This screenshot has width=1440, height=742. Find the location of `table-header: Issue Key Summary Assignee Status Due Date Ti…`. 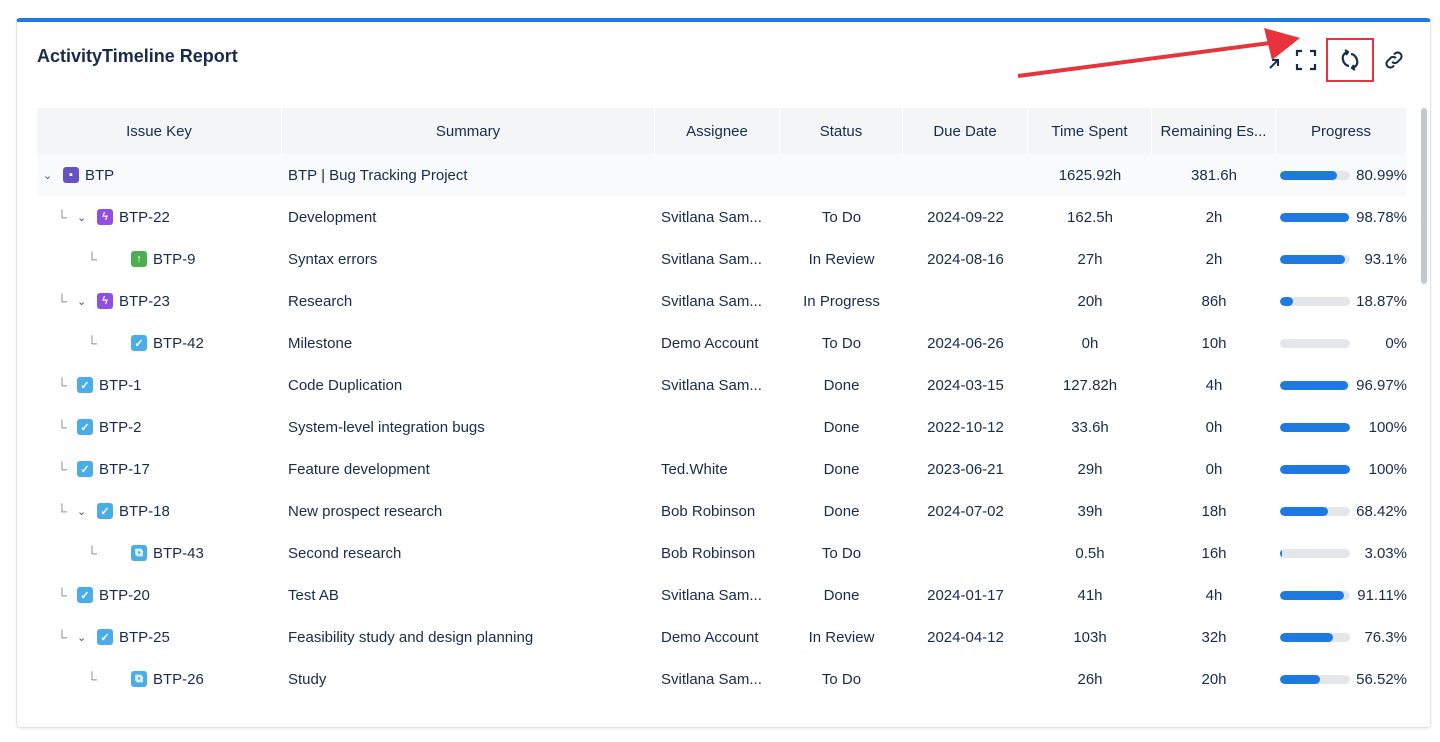

table-header: Issue Key Summary Assignee Status Due Date Ti… is located at coordinates (722, 131).